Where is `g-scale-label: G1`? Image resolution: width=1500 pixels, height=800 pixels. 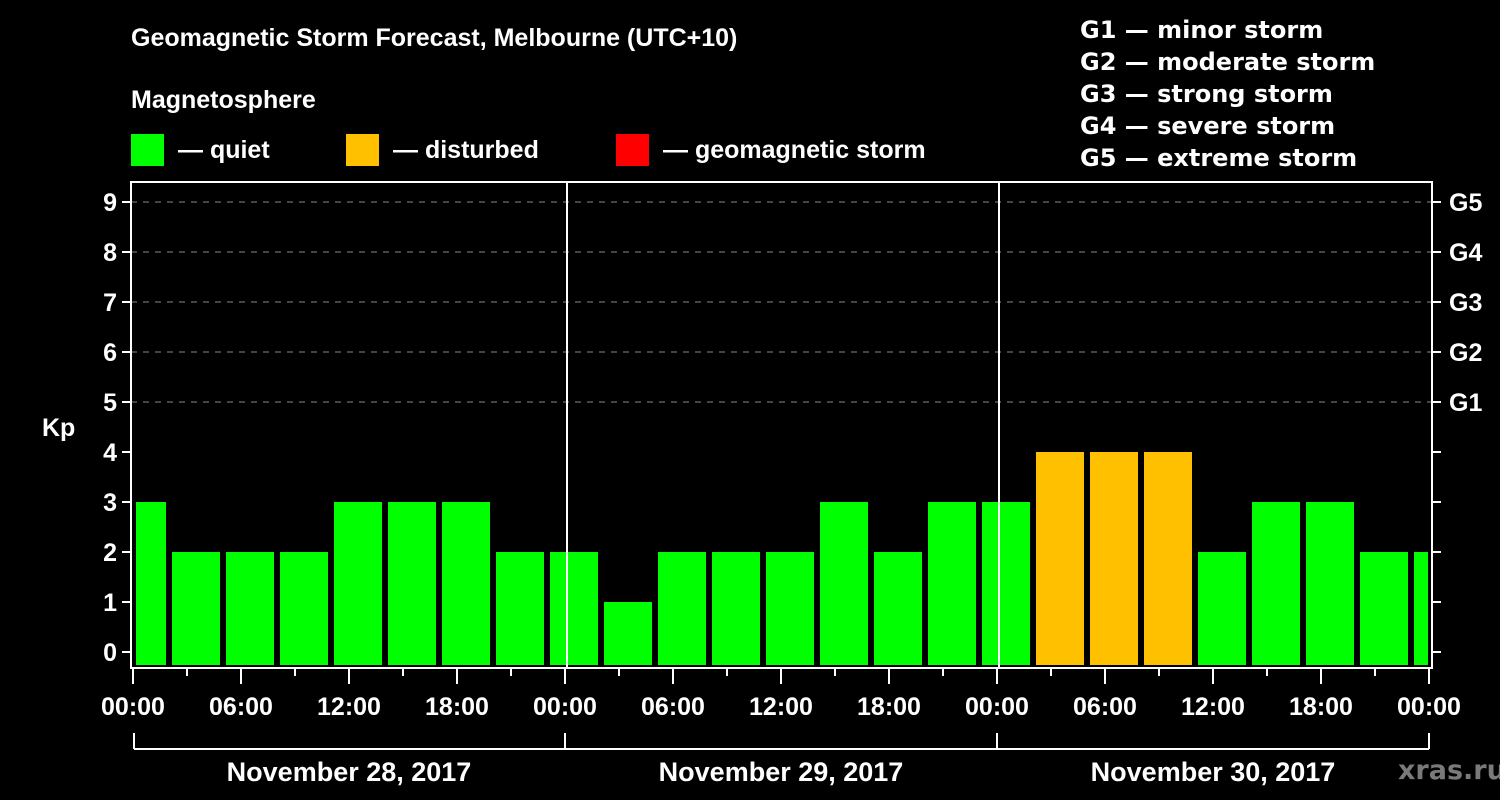 g-scale-label: G1 is located at coordinates (1465, 403).